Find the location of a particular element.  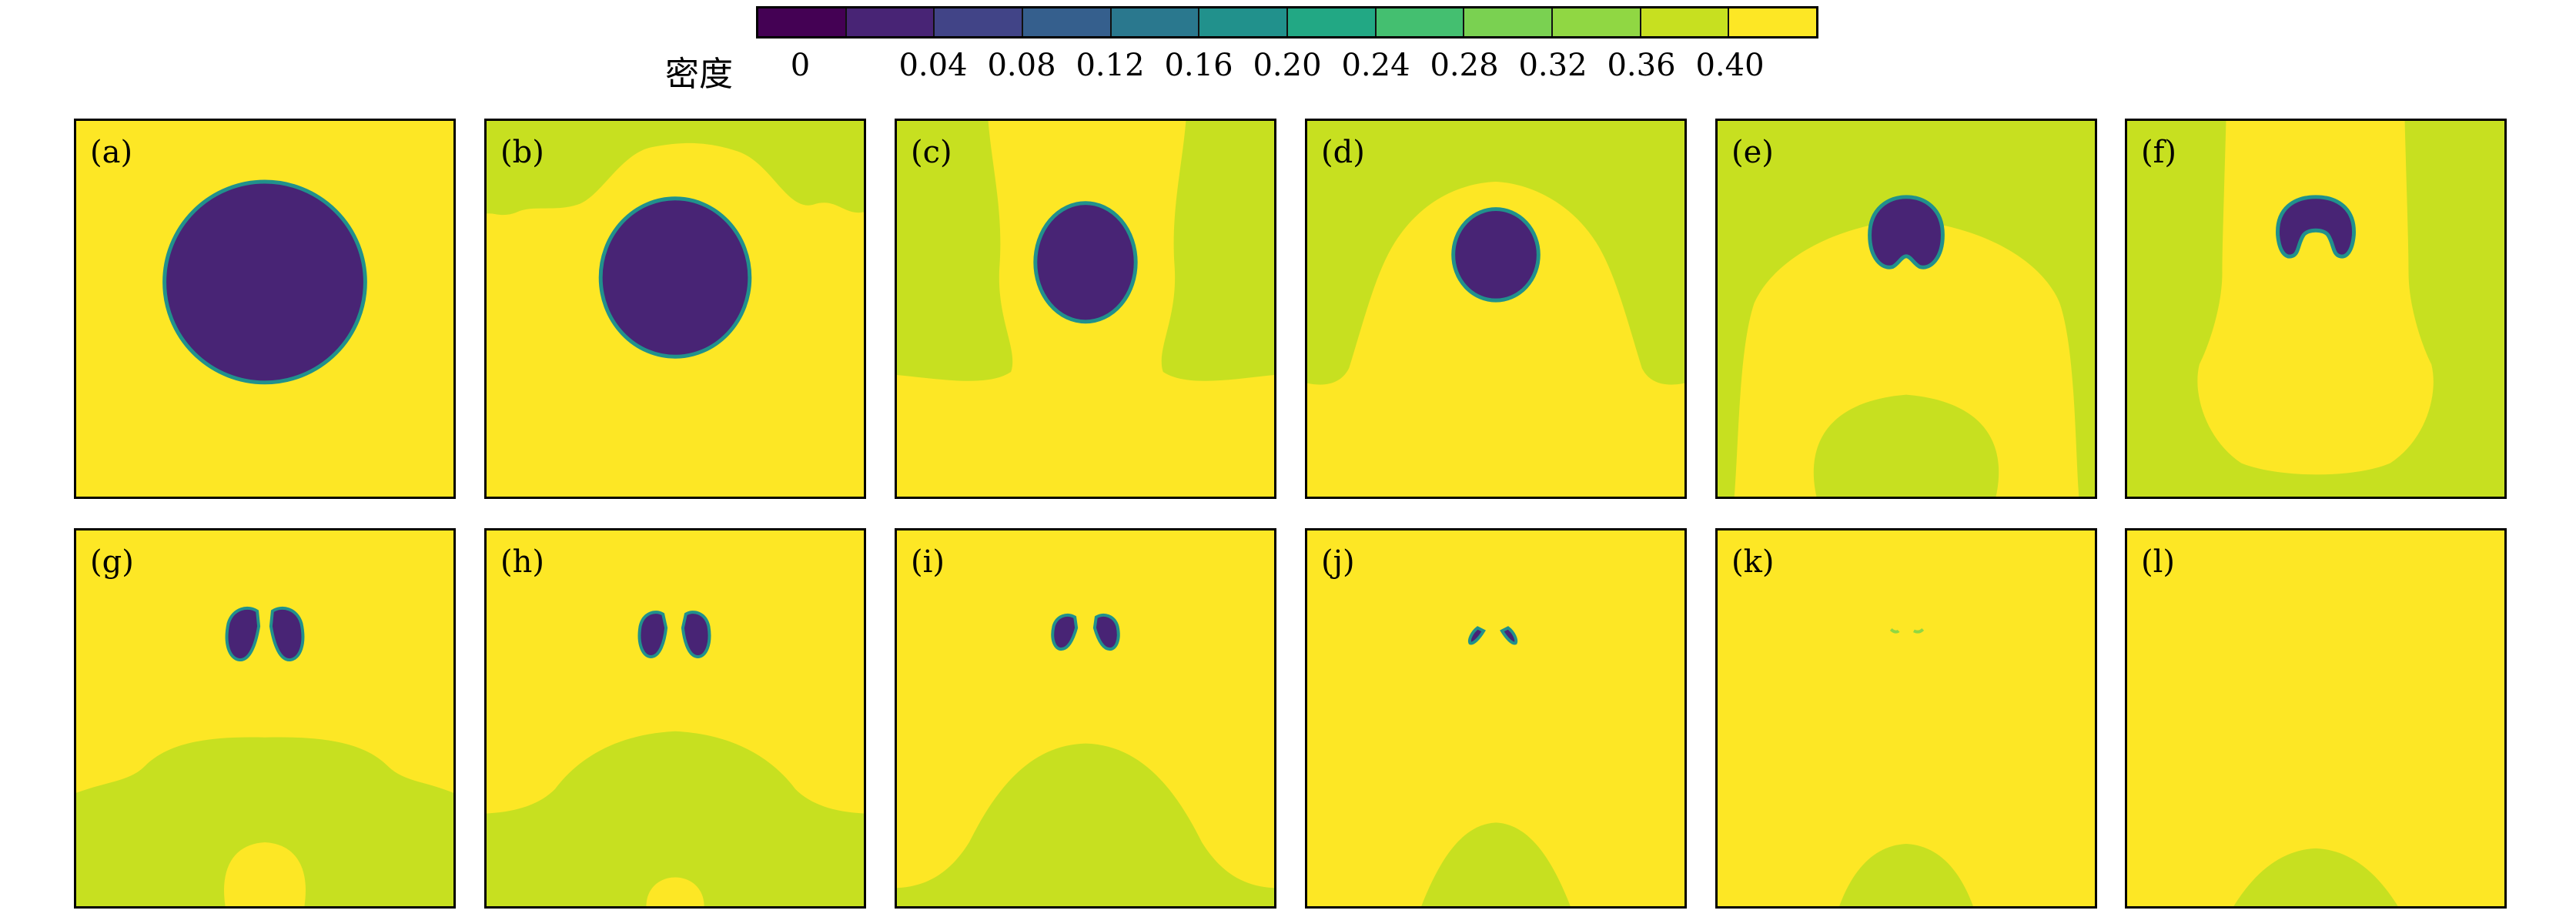

panel-k-field is located at coordinates (1907, 718).